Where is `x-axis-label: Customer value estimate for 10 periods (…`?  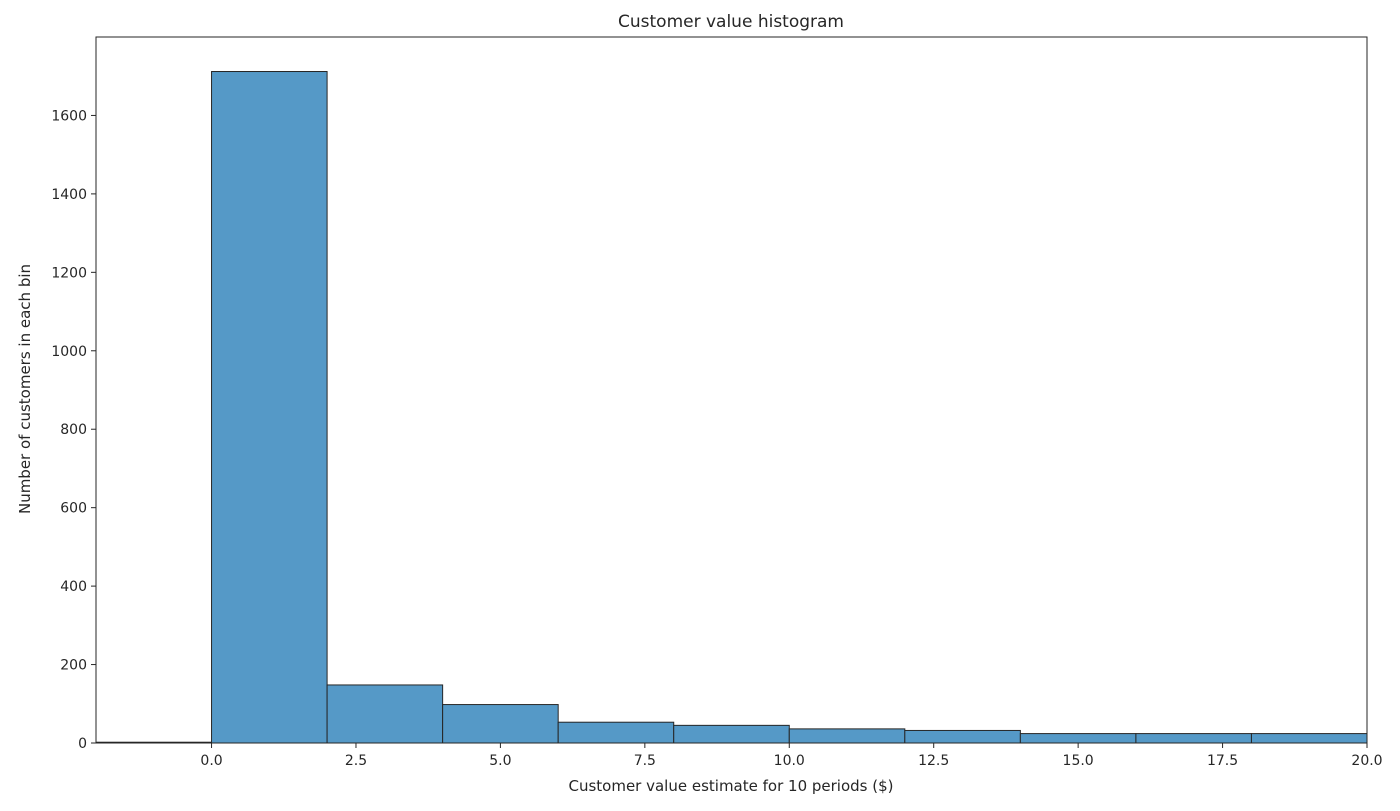
x-axis-label: Customer value estimate for 10 periods (… is located at coordinates (730, 786).